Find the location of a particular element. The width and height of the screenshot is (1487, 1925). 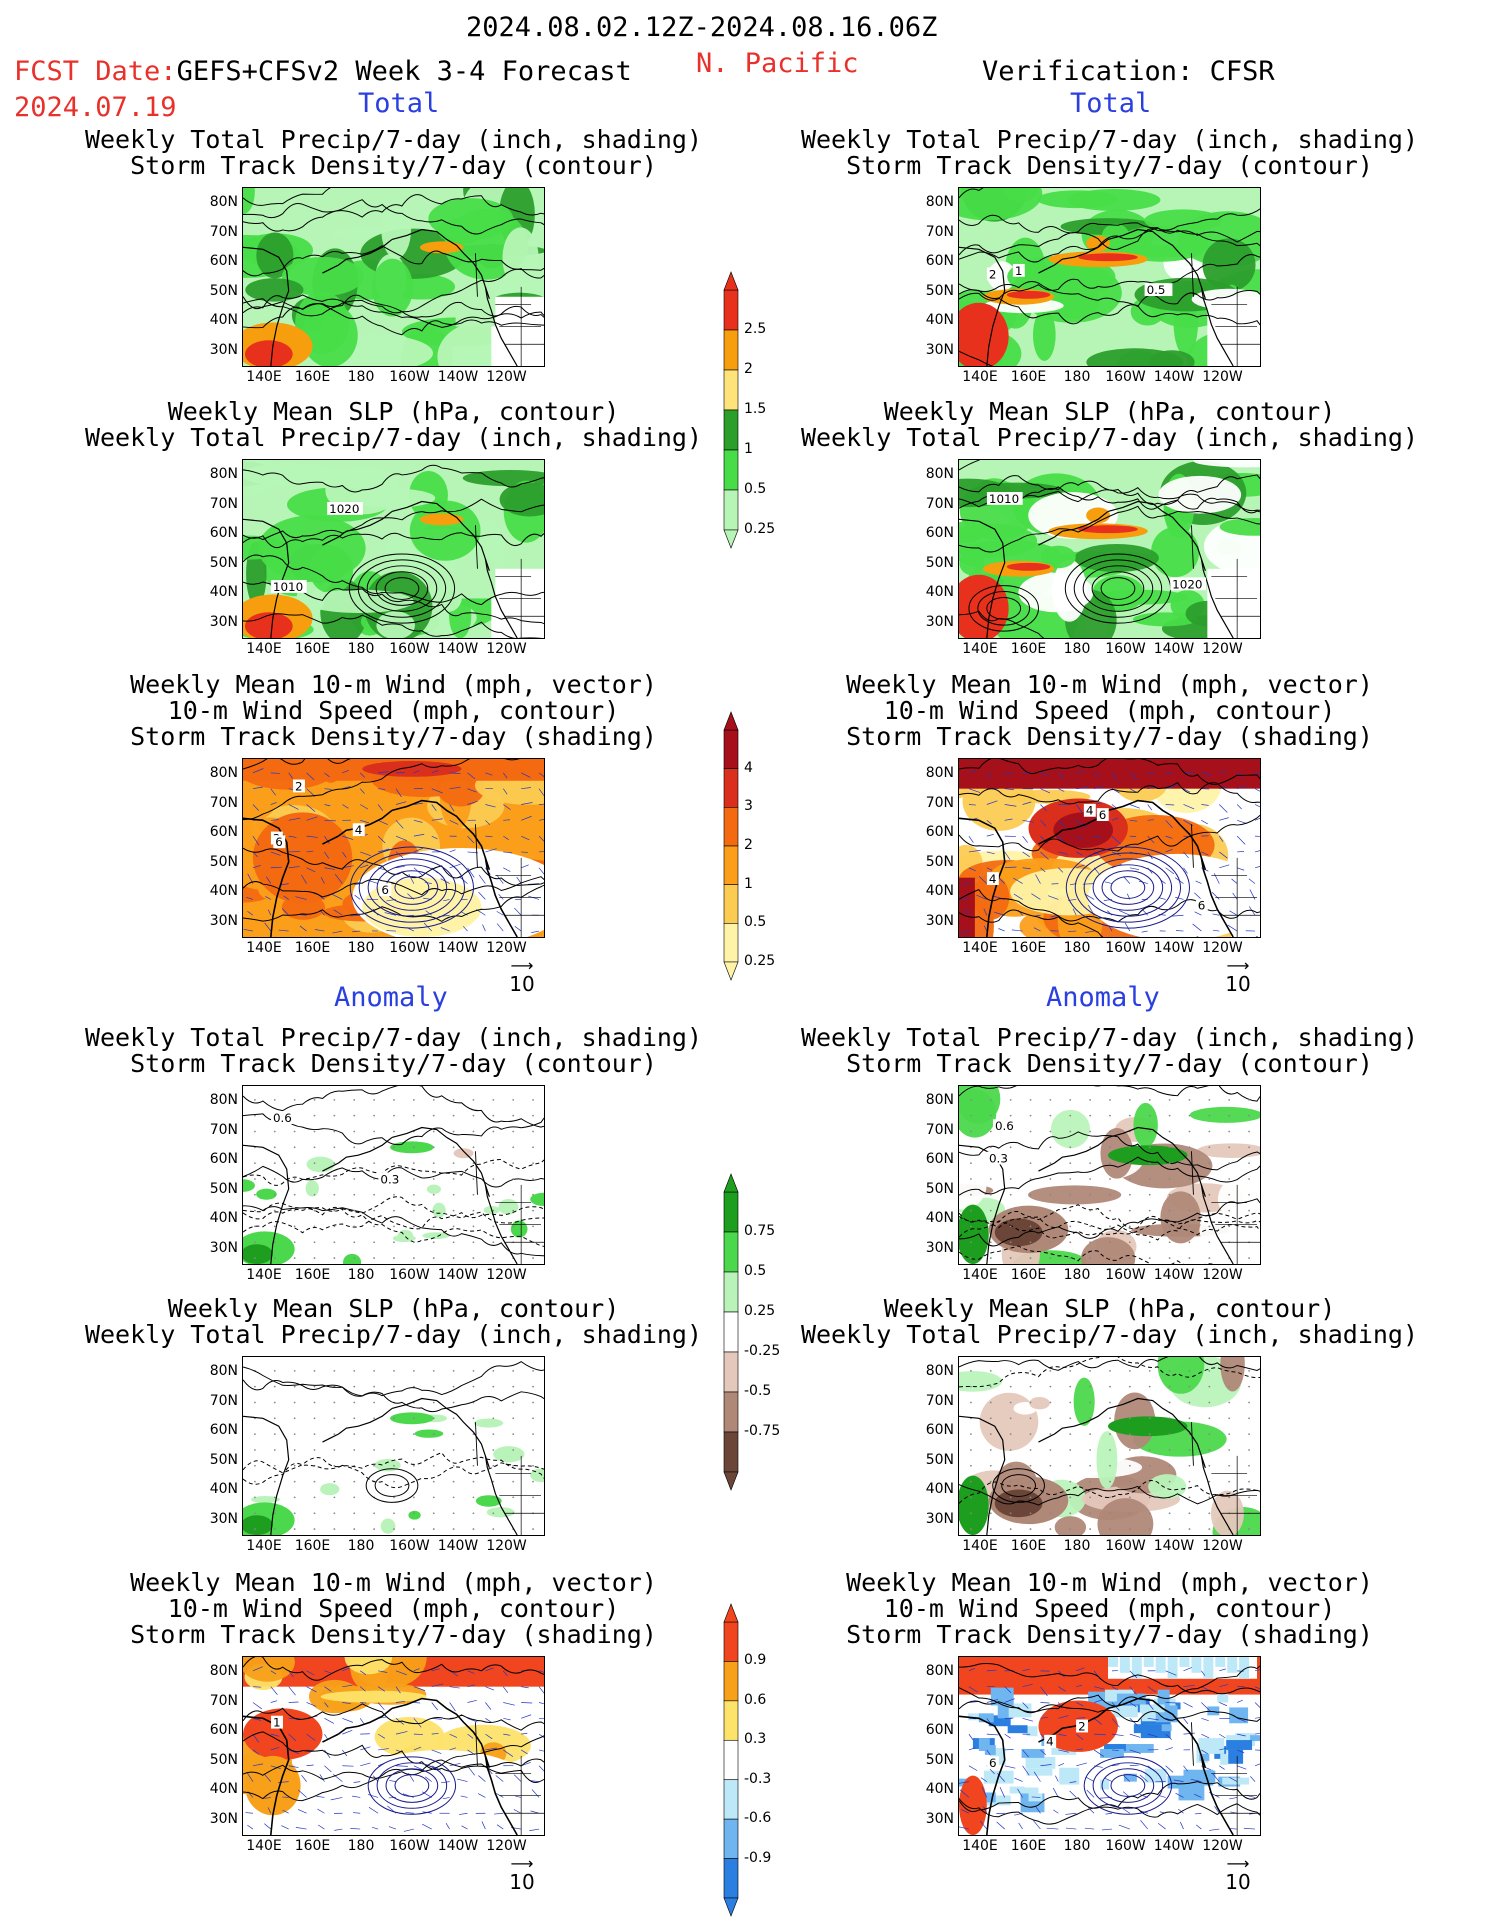

verif-anom-wind-storm-map: 6 4 2 is located at coordinates (1109, 1746).